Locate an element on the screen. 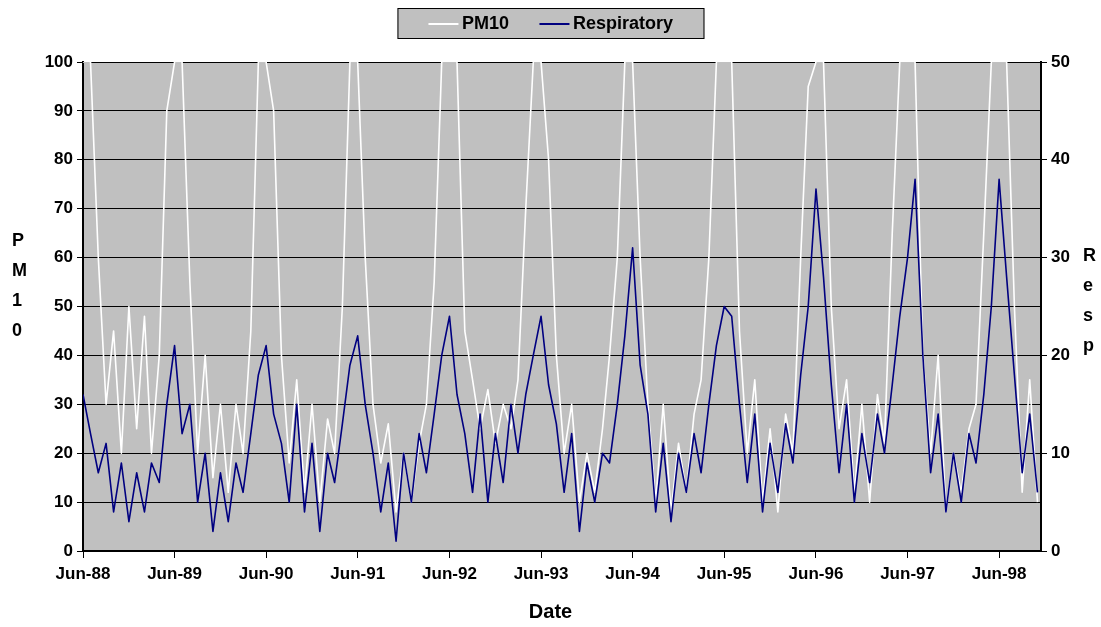 Image resolution: width=1101 pixels, height=627 pixels. x-tick-label: Jun-95 is located at coordinates (724, 573).